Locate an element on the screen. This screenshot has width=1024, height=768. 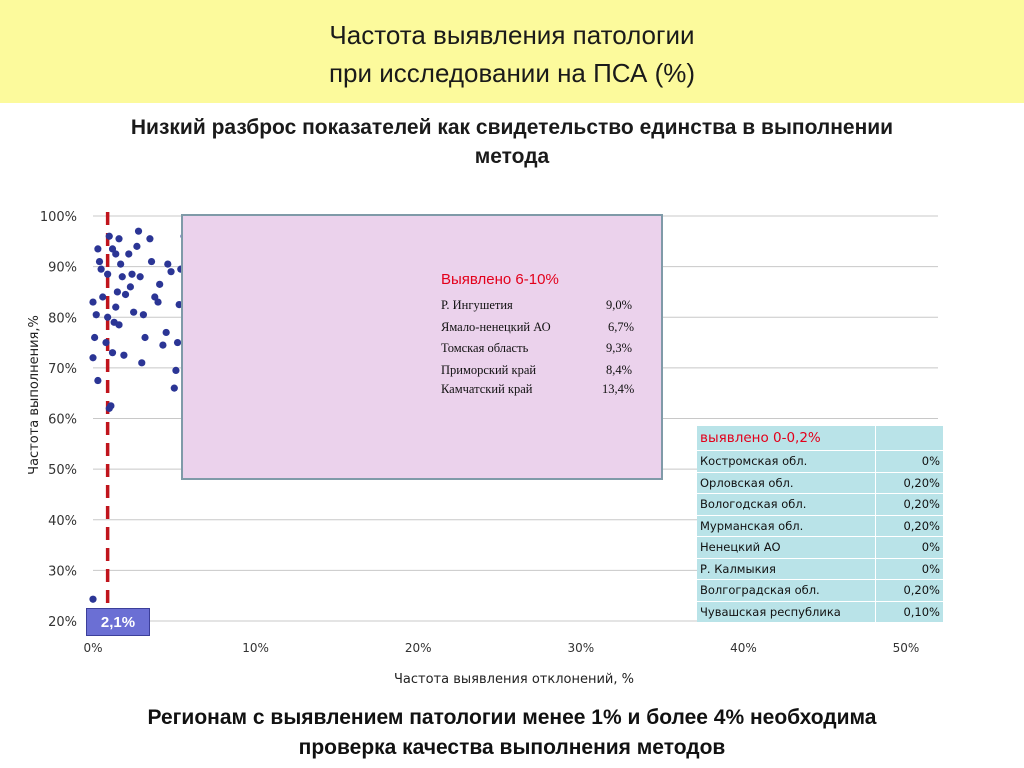
table-heading: выявлено 0-0,2% is located at coordinates (786, 438).